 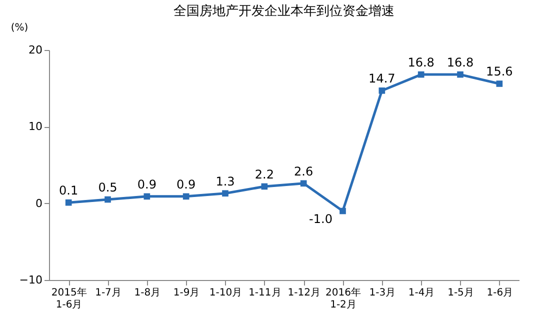 I want to click on data-label: -1.0, so click(x=320, y=219).